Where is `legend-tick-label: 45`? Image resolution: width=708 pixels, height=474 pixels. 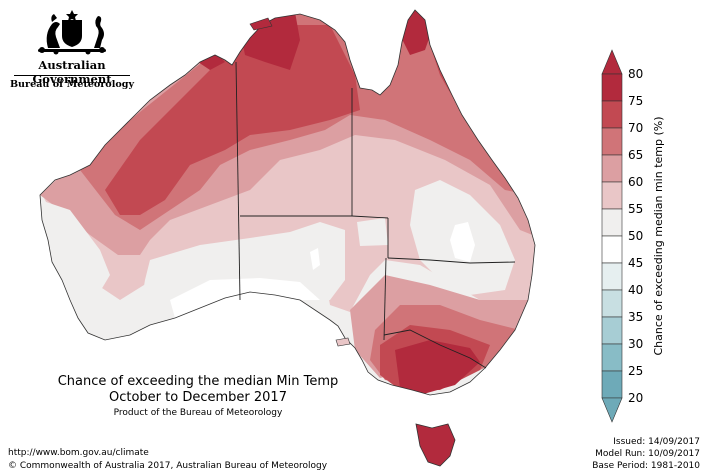
legend-tick-label: 45 is located at coordinates (635, 263).